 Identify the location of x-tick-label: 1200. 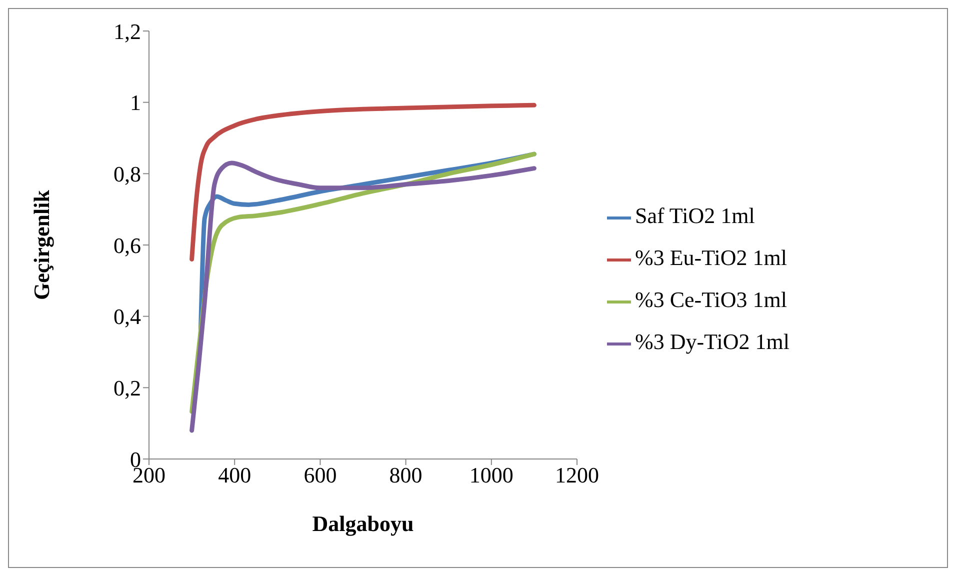
(577, 475).